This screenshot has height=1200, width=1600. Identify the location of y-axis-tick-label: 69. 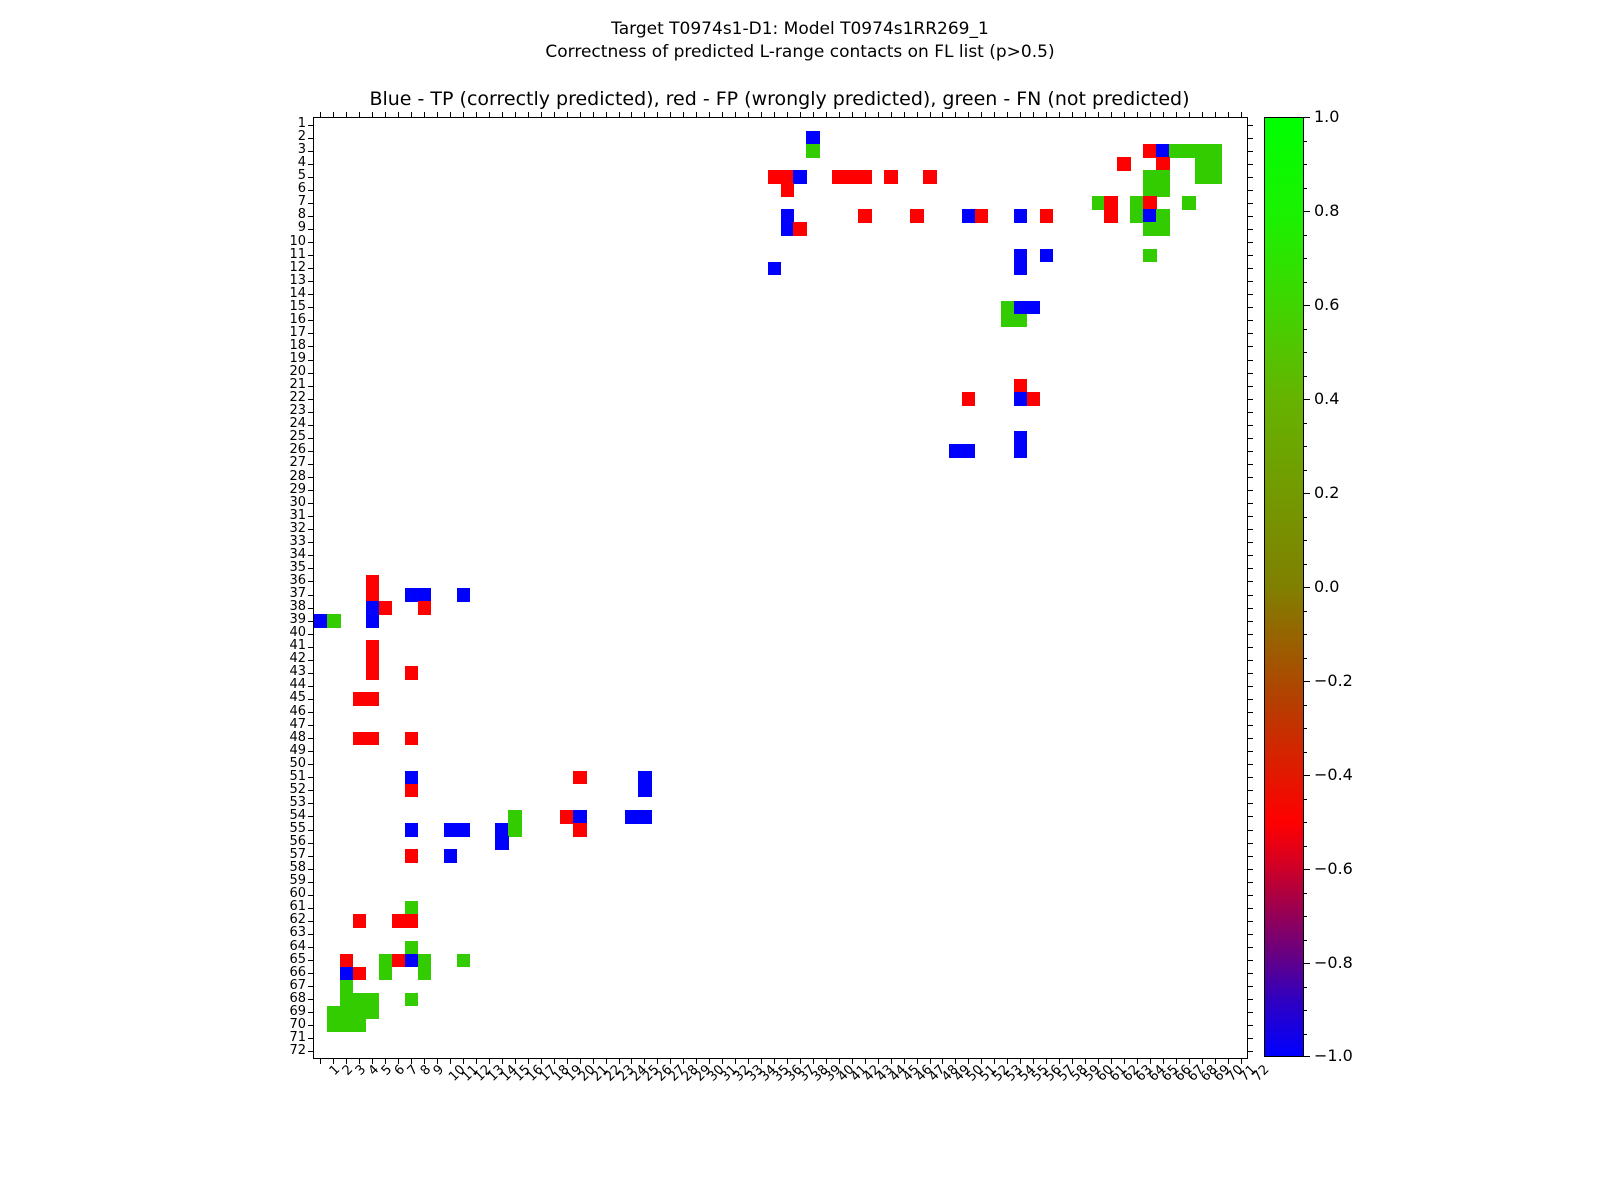
(297, 1011).